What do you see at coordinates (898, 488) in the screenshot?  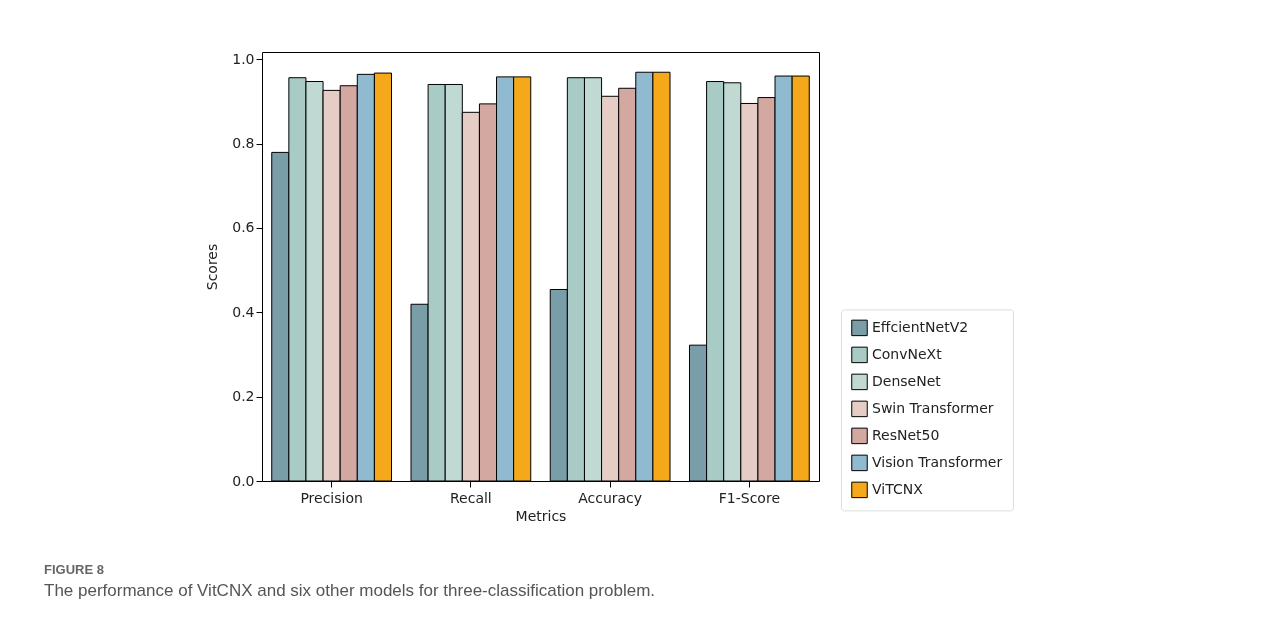 I see `legend-label: ViTCNX` at bounding box center [898, 488].